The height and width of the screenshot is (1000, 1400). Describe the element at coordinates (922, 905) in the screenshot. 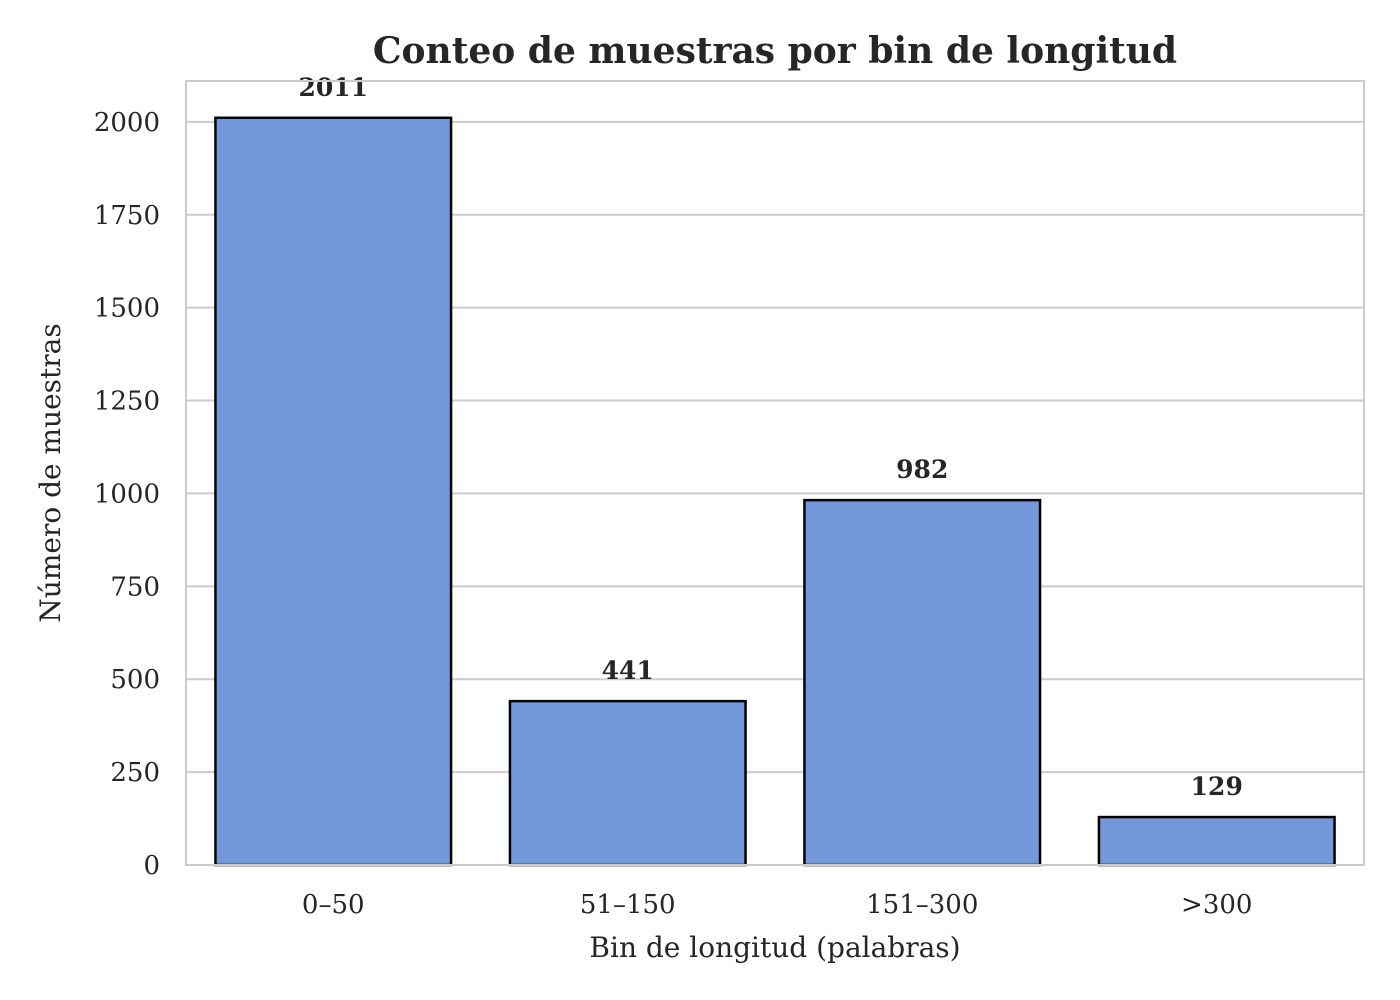

I see `x-tick-label: 151–300` at that location.